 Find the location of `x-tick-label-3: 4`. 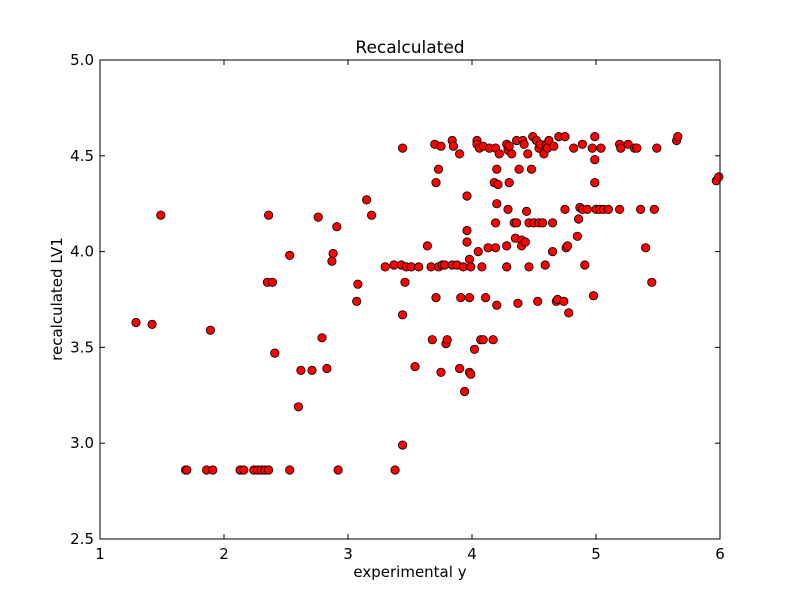

x-tick-label-3: 4 is located at coordinates (472, 554).